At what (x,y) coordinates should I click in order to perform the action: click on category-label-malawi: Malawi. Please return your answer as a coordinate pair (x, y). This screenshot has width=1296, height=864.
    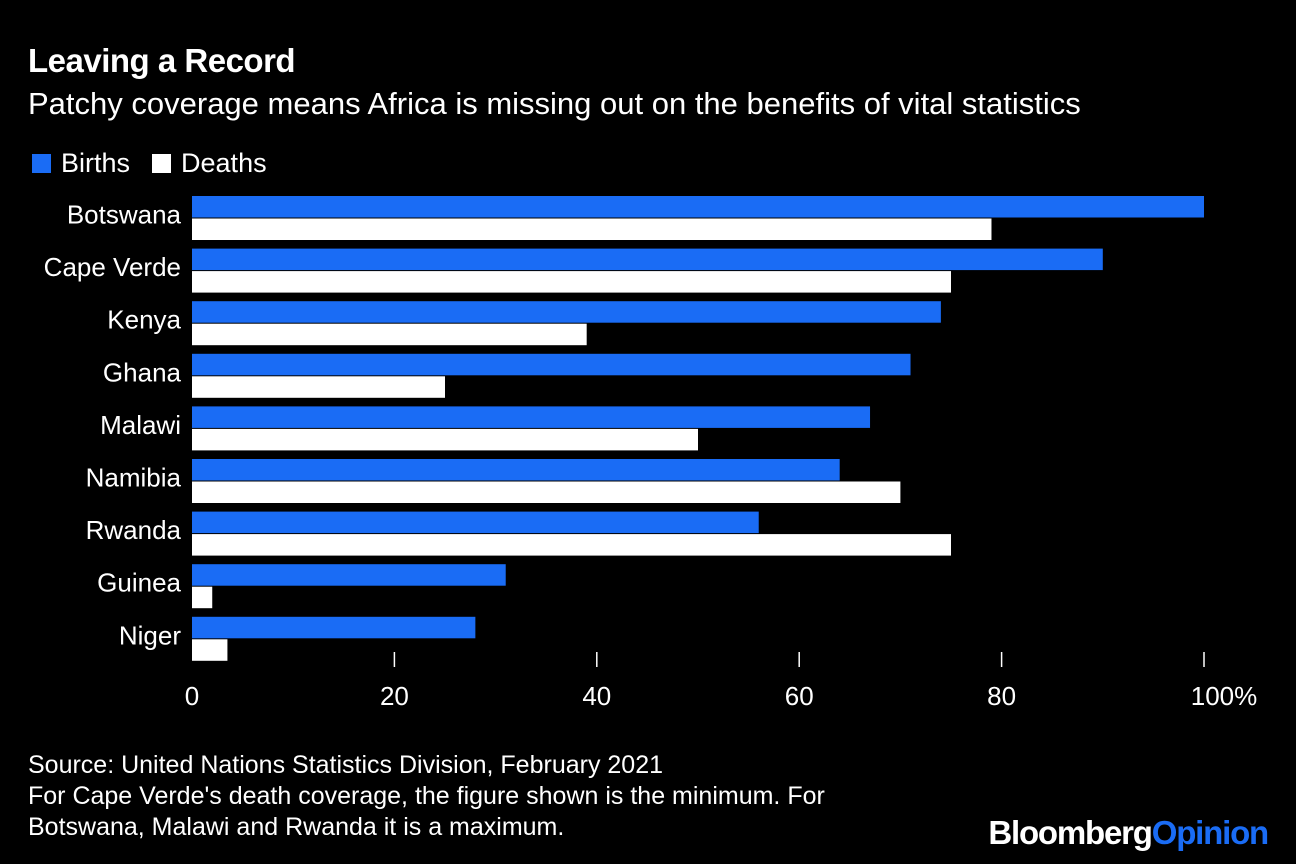
    Looking at the image, I should click on (140, 425).